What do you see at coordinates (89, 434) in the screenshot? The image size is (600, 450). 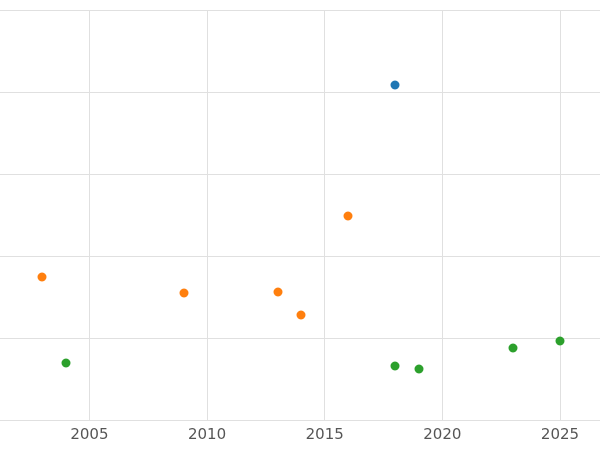 I see `x-tick-label: 2005` at bounding box center [89, 434].